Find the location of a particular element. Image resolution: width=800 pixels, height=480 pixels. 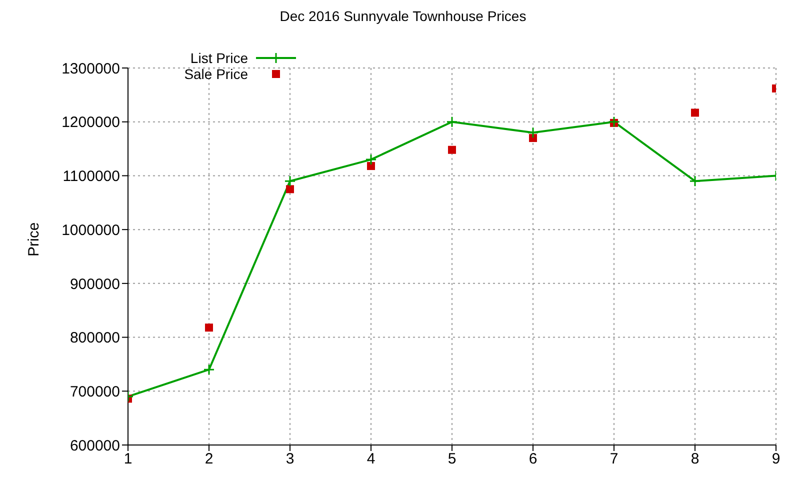

x-tick-label: 9 is located at coordinates (776, 459).